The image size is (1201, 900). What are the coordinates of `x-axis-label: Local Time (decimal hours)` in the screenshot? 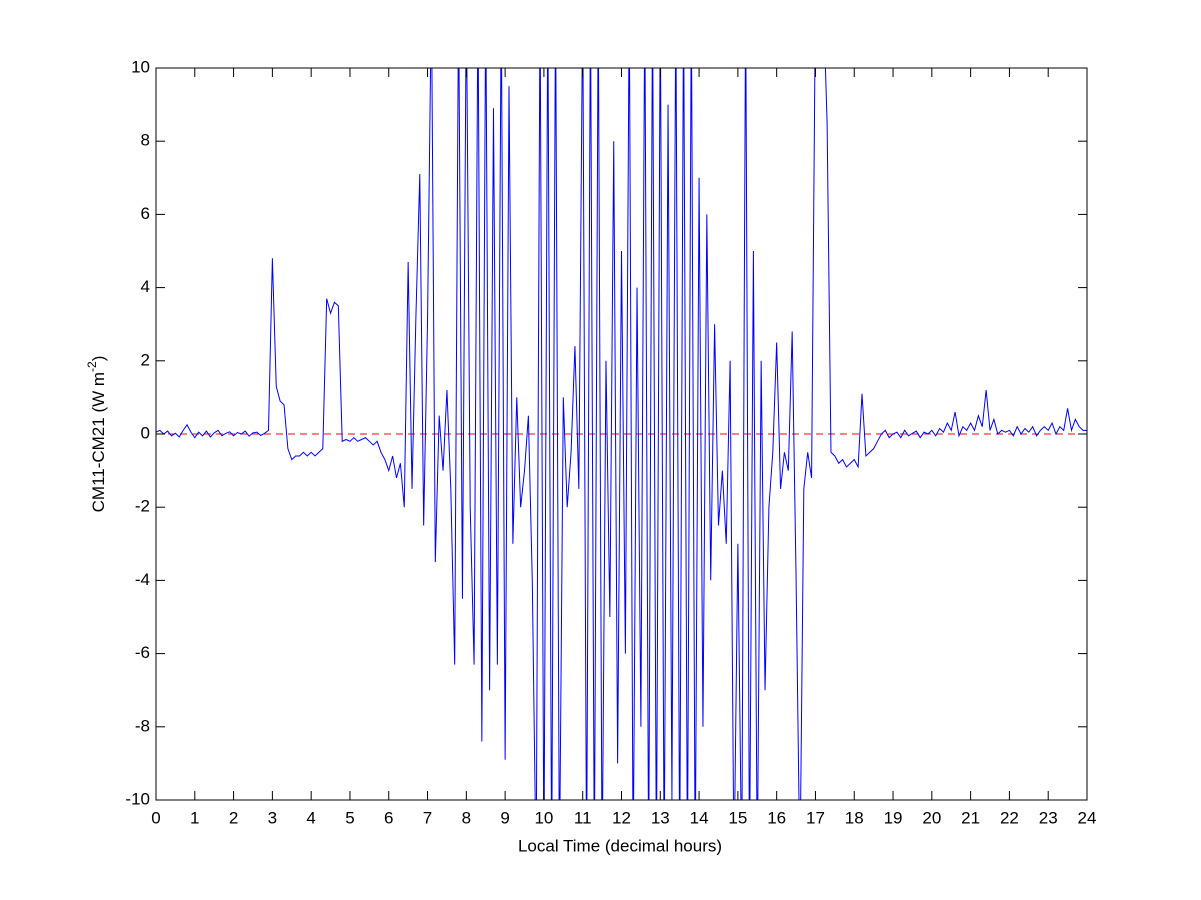 It's located at (620, 845).